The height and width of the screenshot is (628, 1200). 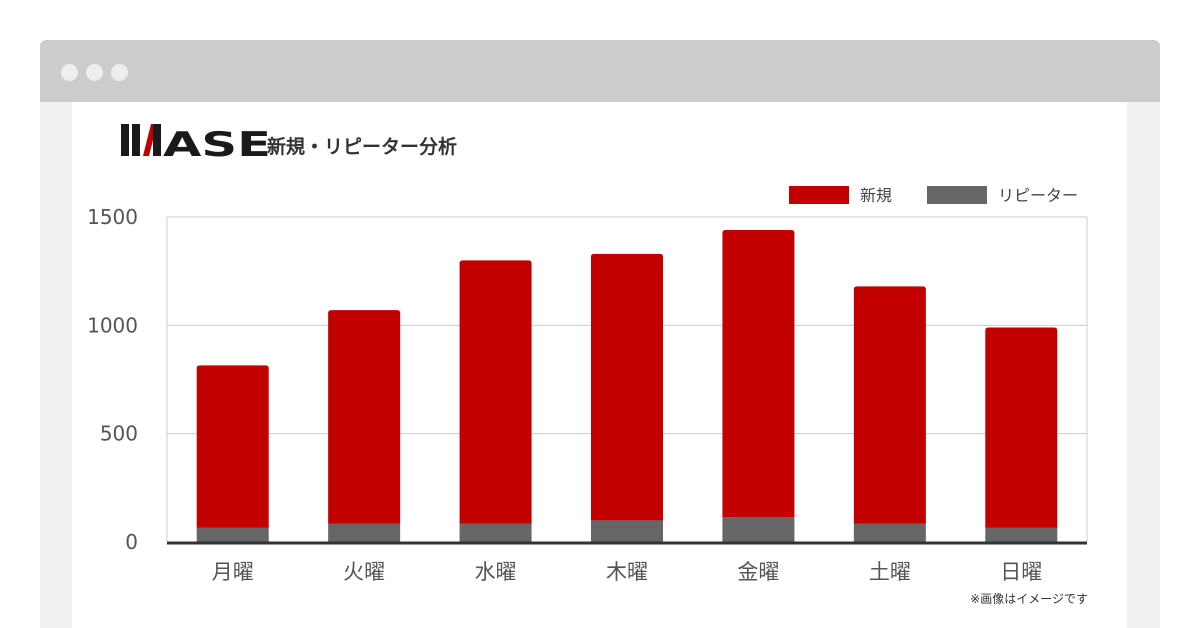 I want to click on x-tick-label: 水曜, so click(x=496, y=572).